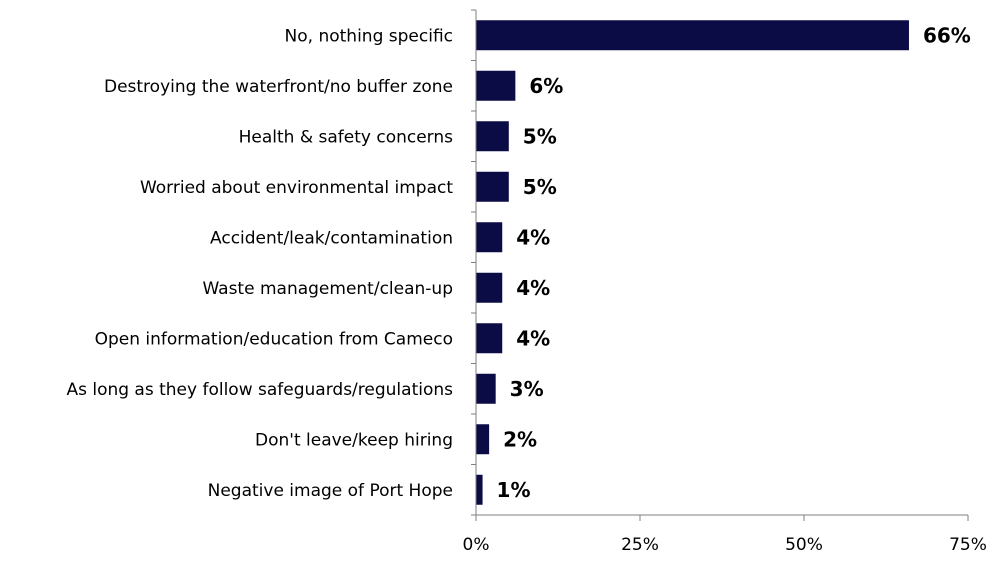 The image size is (1001, 561). What do you see at coordinates (947, 35) in the screenshot?
I see `data-label: 66%` at bounding box center [947, 35].